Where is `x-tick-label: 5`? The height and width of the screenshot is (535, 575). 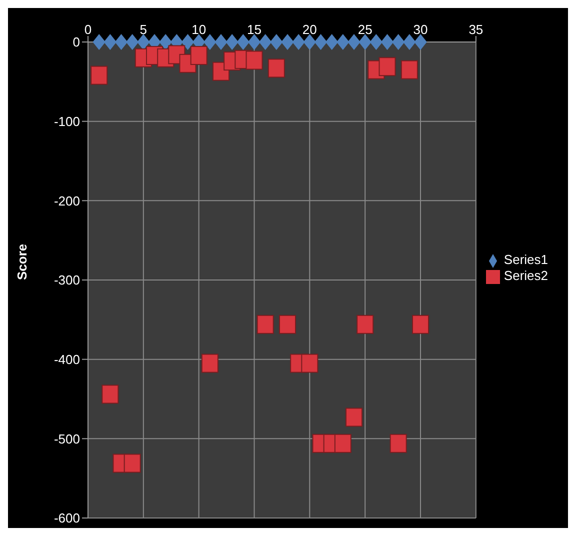 x-tick-label: 5 is located at coordinates (144, 29).